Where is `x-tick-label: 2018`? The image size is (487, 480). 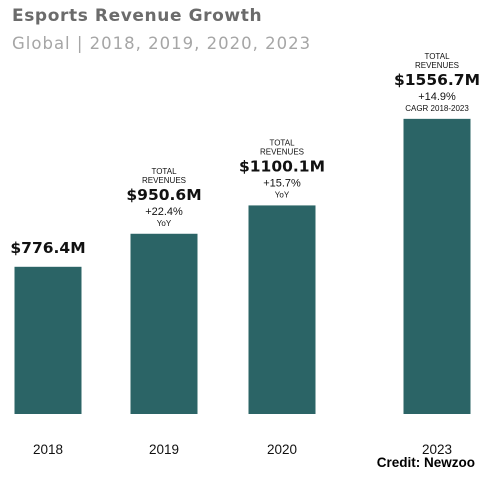
x-tick-label: 2018 is located at coordinates (48, 449).